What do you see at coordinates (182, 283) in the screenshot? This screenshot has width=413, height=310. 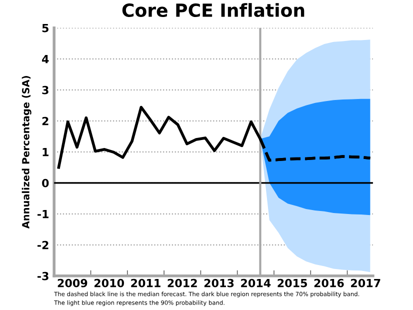 I see `x-tick-label: 2012` at bounding box center [182, 283].